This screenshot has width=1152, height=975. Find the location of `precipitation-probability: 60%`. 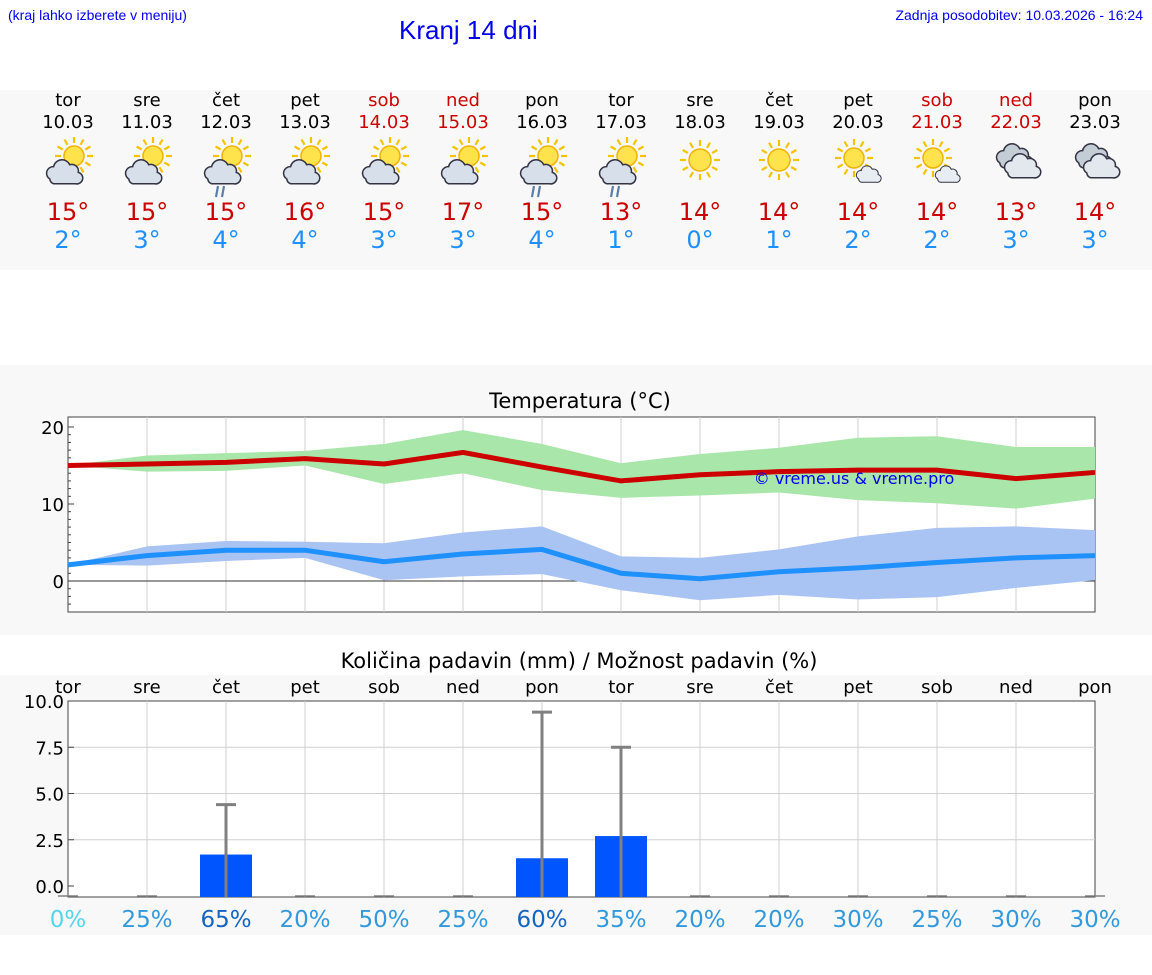

precipitation-probability: 60% is located at coordinates (541, 920).